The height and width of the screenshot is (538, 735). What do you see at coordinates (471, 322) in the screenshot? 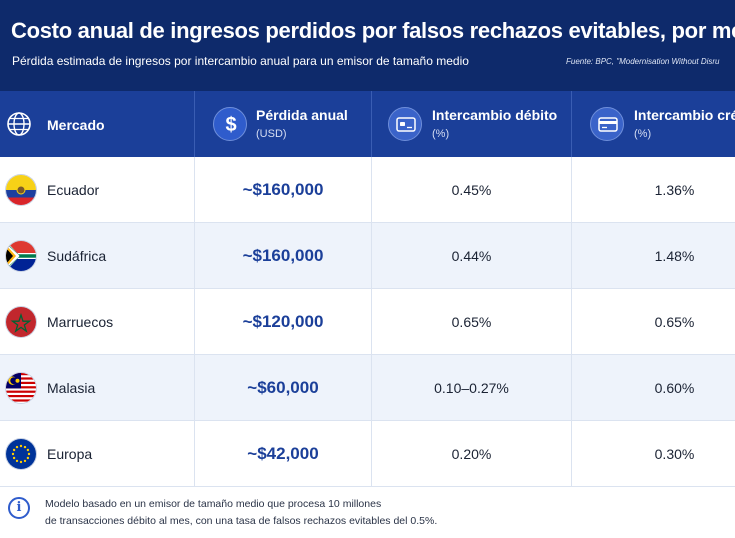
I see `debit-interchange-value: 0.65%` at bounding box center [471, 322].